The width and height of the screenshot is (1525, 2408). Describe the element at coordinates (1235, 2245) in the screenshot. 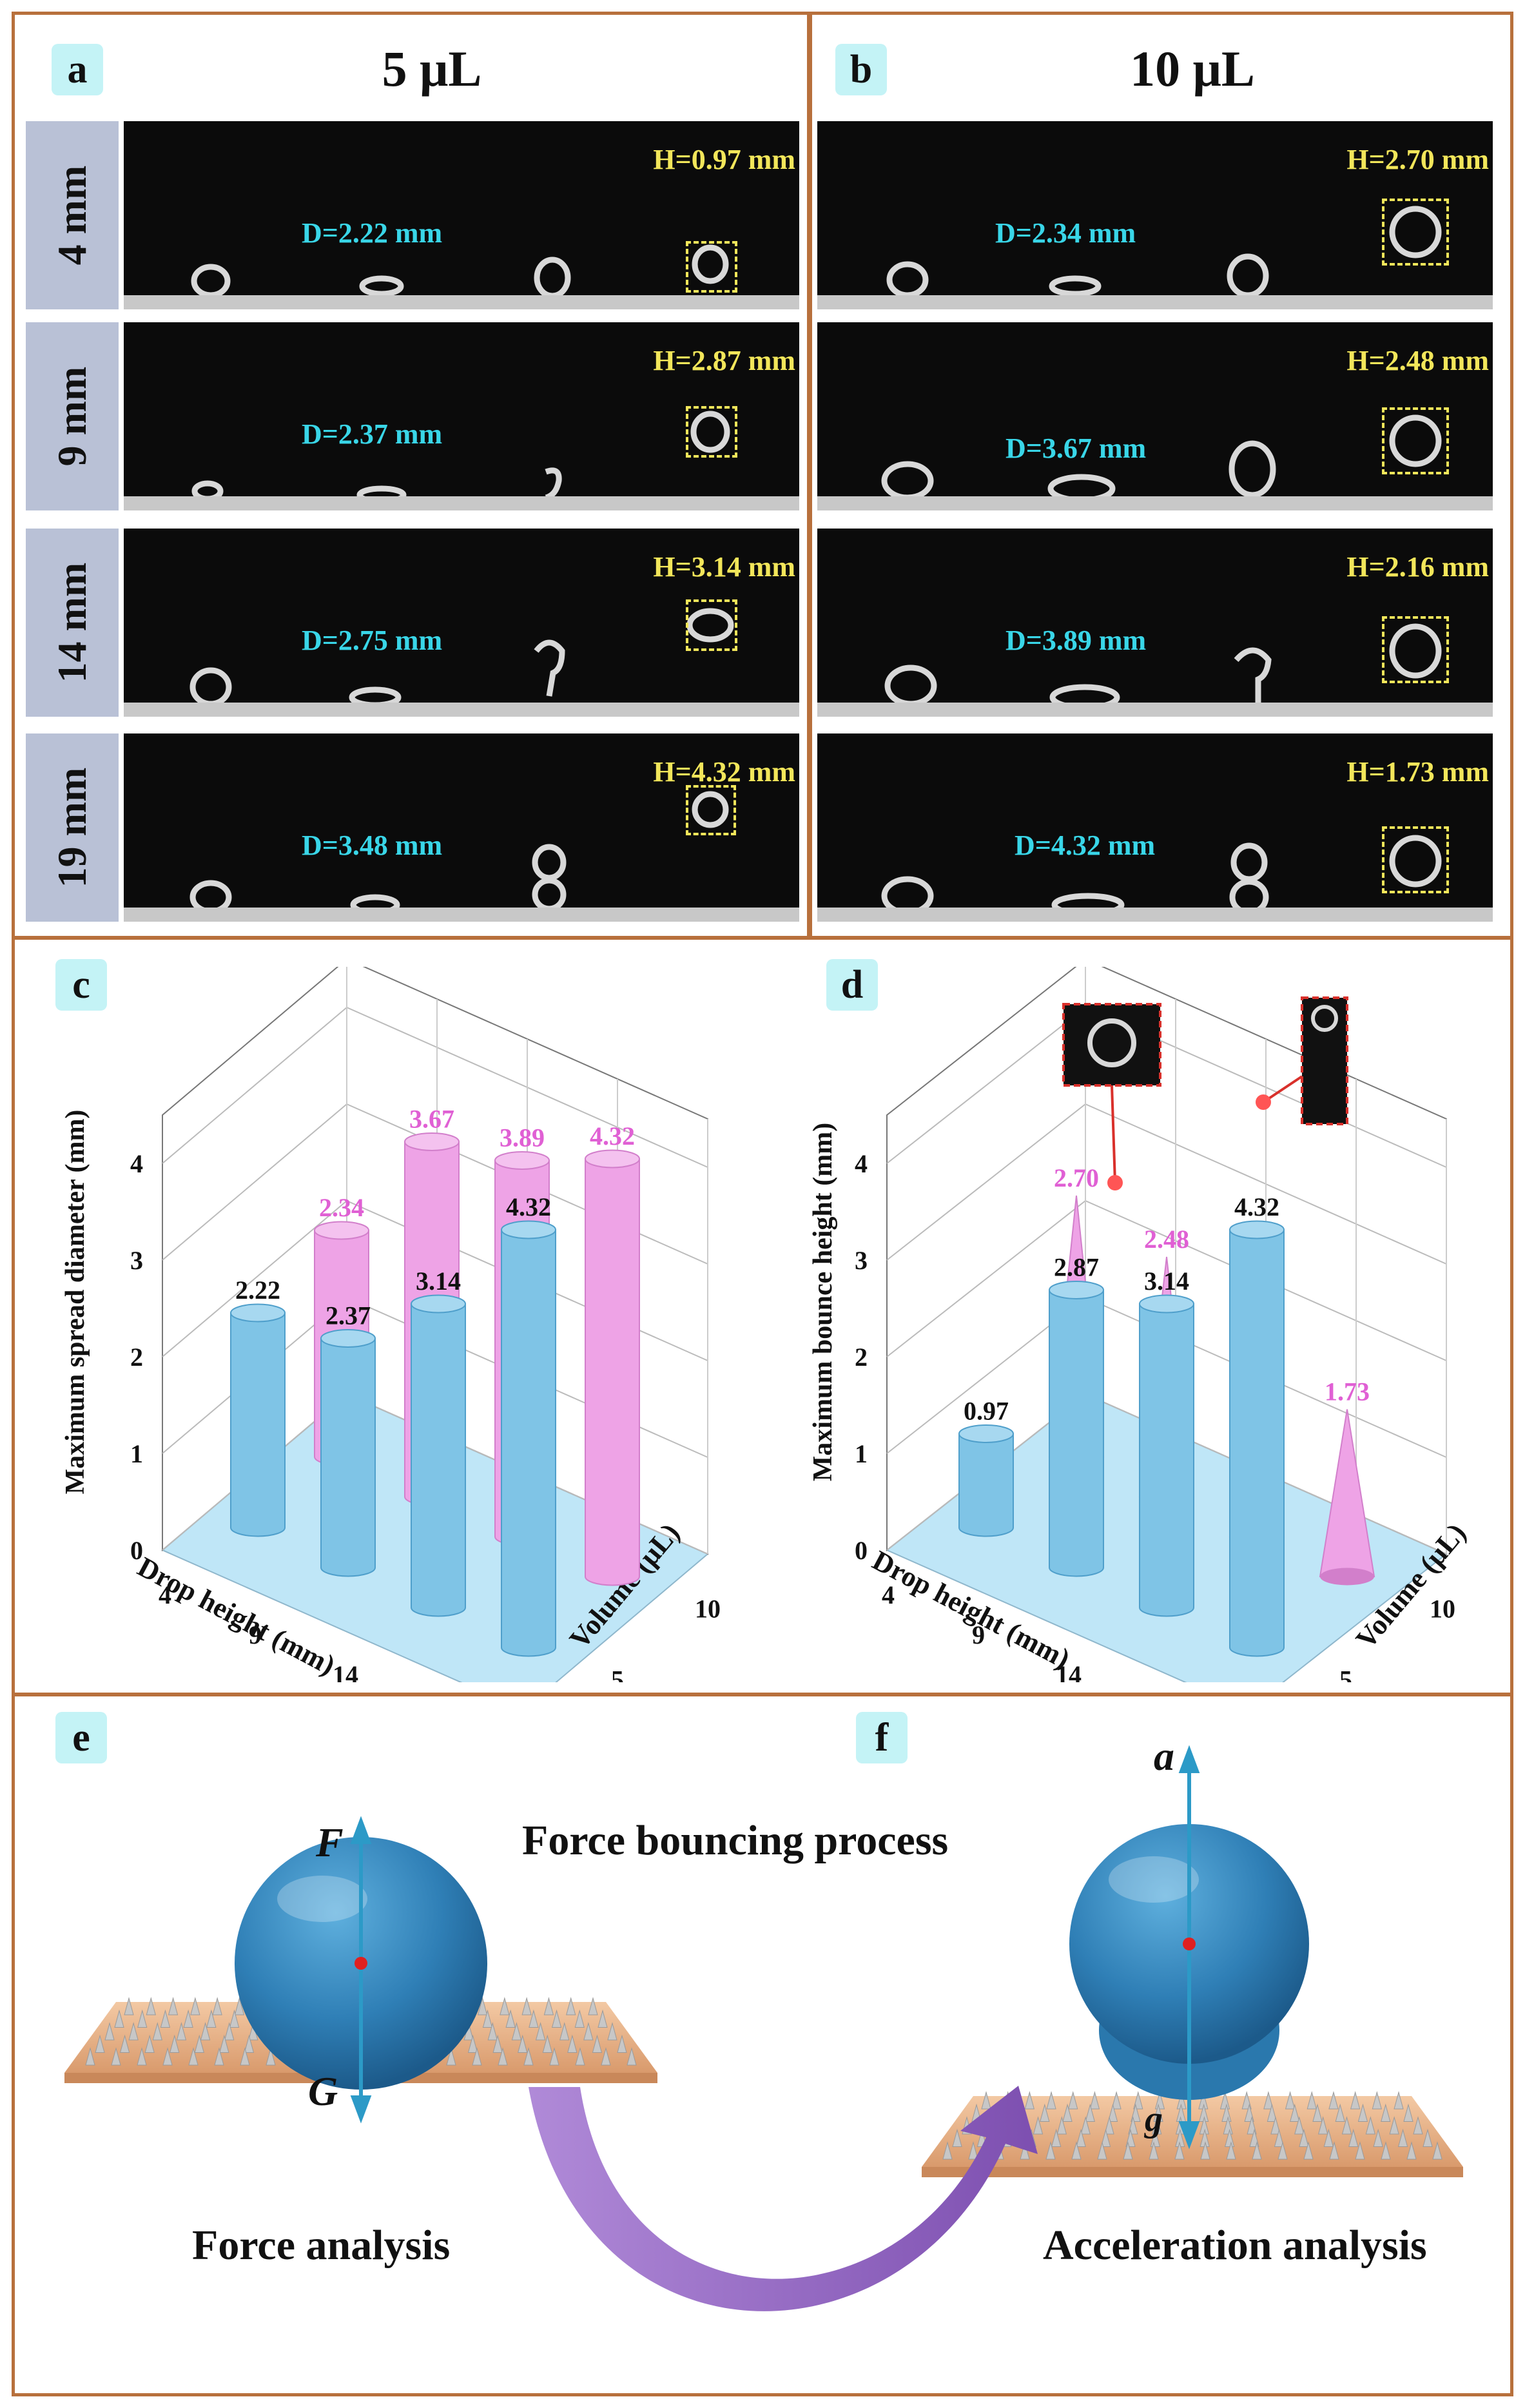

I see `caption-acceleration-analysis: Acceleration analysis` at that location.